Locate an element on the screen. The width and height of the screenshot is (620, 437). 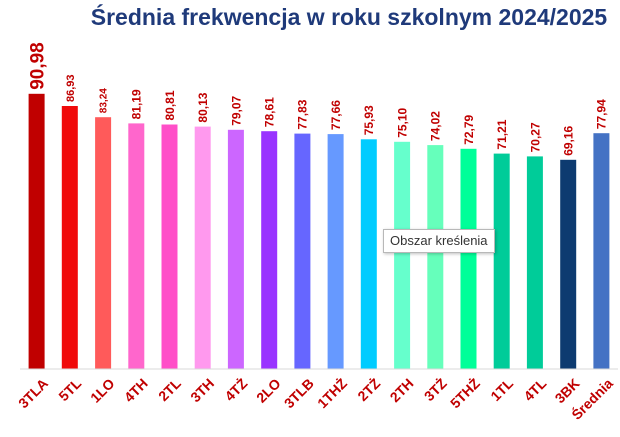
bar-4TH is located at coordinates (136, 246).